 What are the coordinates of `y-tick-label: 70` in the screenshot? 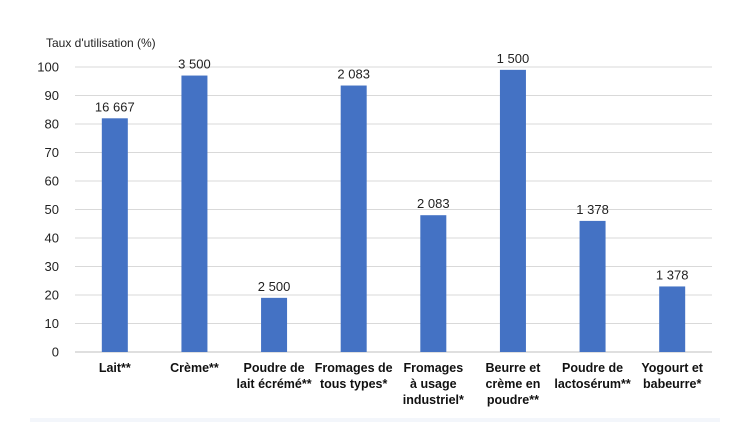 It's located at (52, 152).